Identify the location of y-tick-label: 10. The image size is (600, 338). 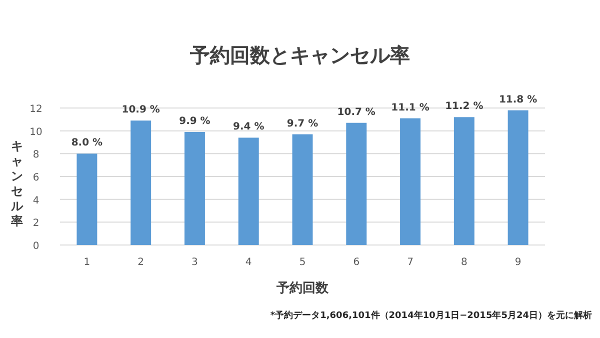
(36, 132).